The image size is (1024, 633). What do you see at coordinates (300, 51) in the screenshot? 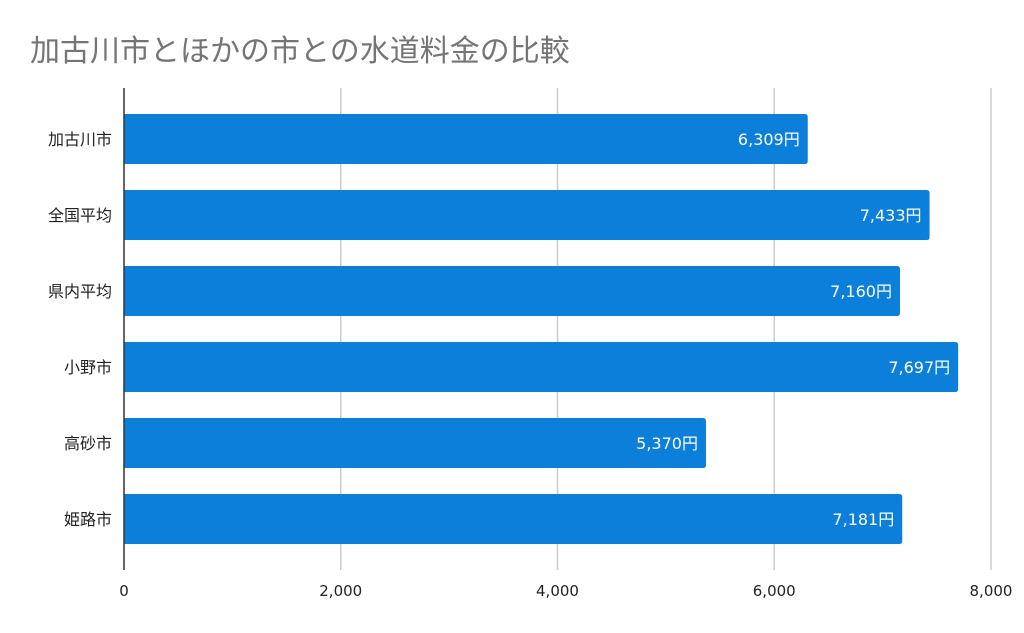
I see `chart-title: 加古川市とほかの市との水道料金の比較` at bounding box center [300, 51].